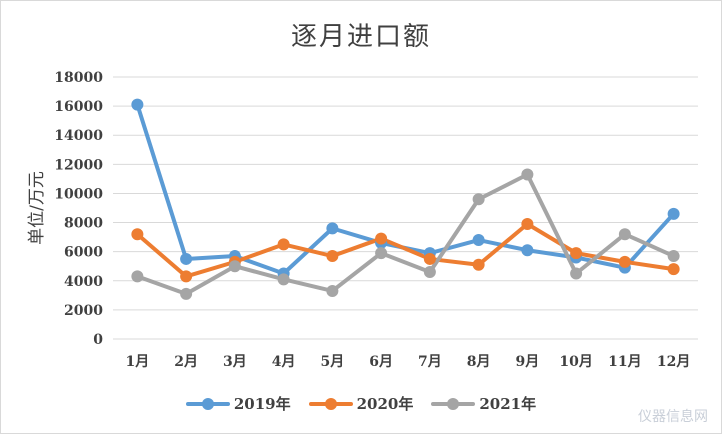 This screenshot has width=722, height=434. I want to click on x-tick-label: 4月, so click(284, 362).